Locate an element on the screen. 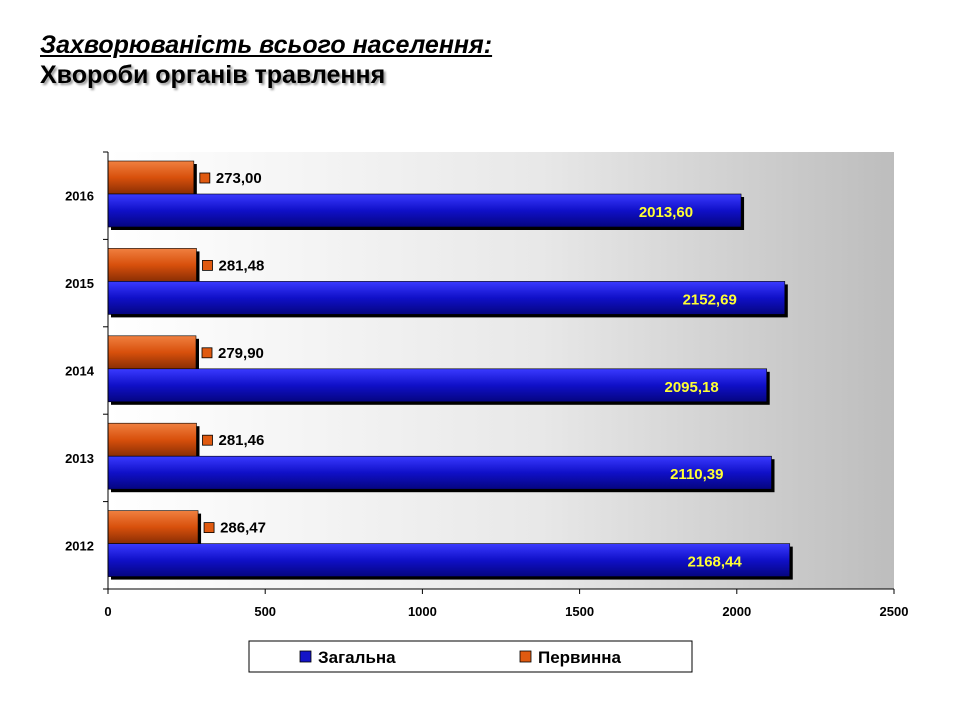  y-tick-label-2014: 2014 is located at coordinates (80, 371).